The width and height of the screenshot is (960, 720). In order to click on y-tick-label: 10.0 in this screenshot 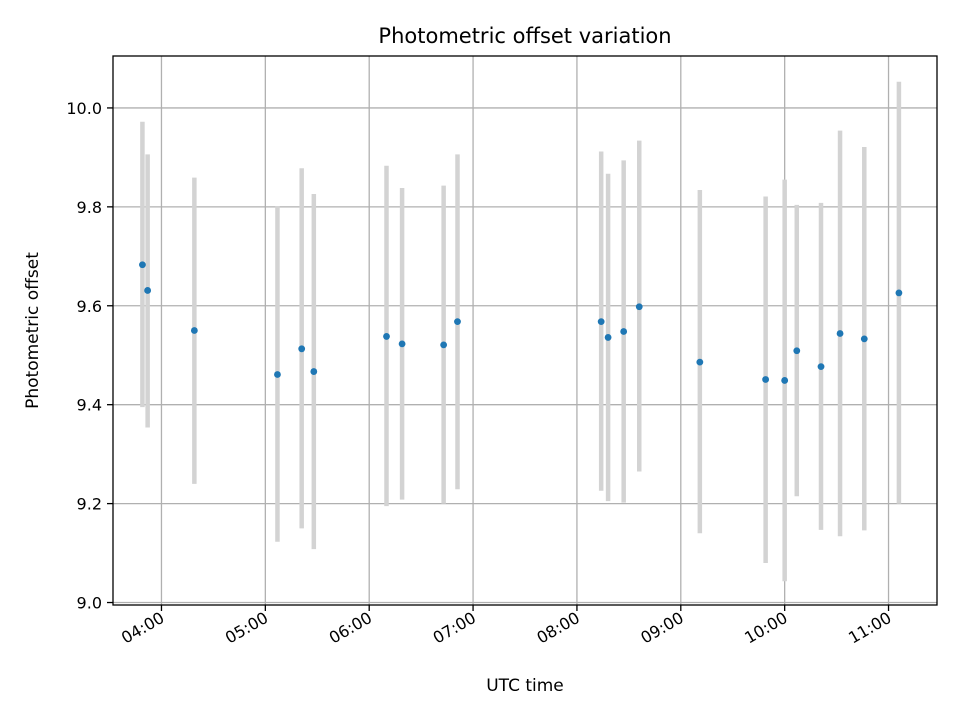, I will do `click(84, 108)`.